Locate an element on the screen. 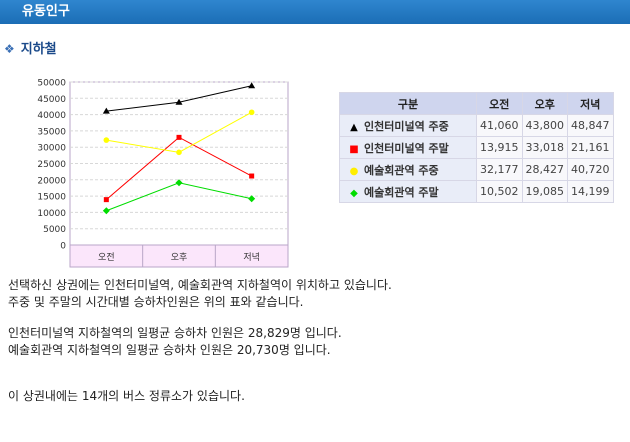 This screenshot has height=442, width=630. row-label: 예술회관역 주중 is located at coordinates (401, 170).